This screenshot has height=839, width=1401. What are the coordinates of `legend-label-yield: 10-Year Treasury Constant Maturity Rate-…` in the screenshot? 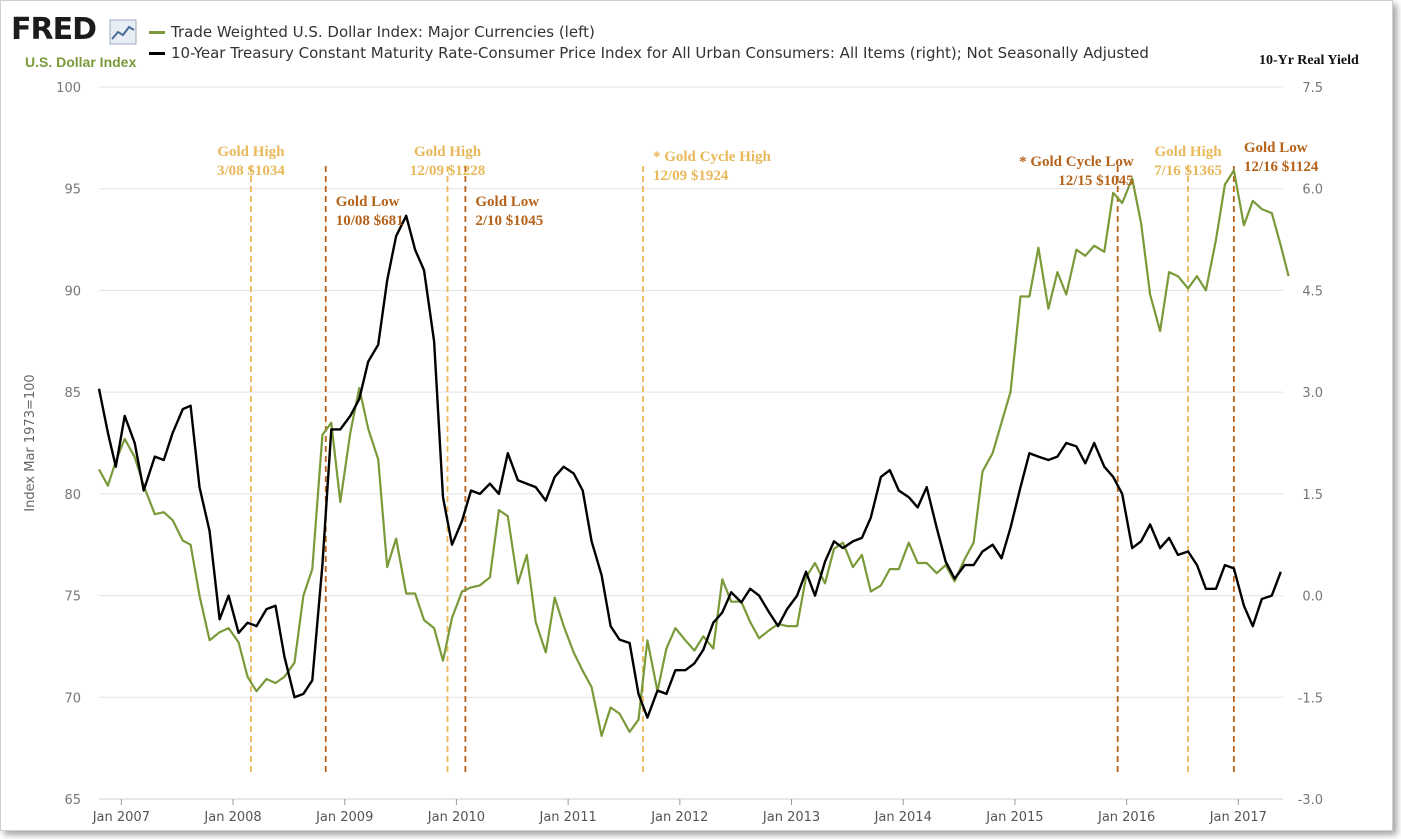 It's located at (660, 53).